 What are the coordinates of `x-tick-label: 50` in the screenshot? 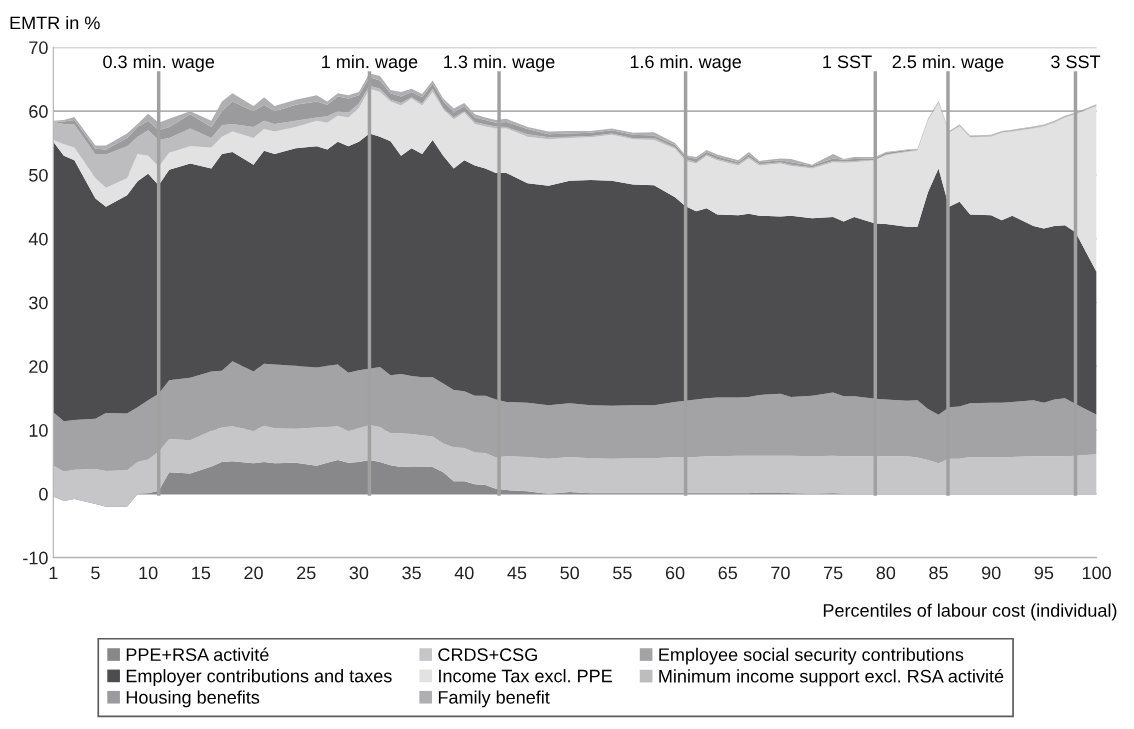 It's located at (570, 573).